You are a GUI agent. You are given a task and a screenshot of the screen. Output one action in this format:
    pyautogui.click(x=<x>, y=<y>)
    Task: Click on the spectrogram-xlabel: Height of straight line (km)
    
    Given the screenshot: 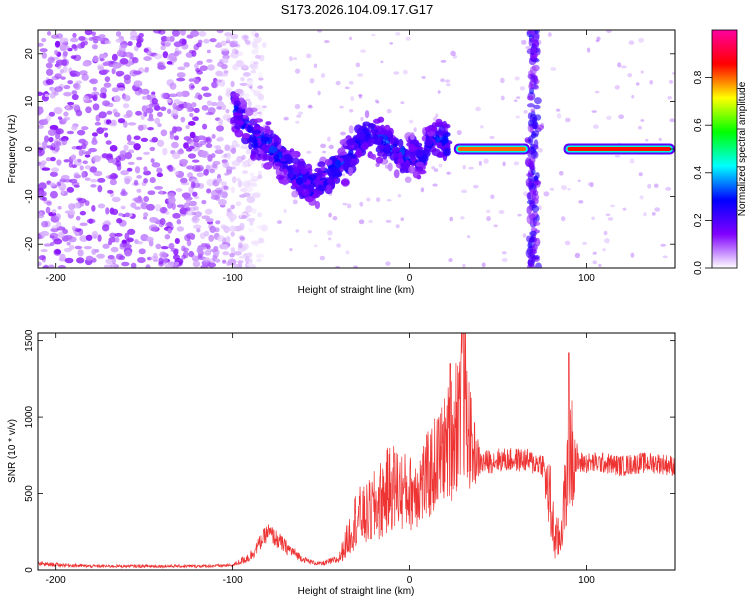 What is the action you would take?
    pyautogui.click(x=356, y=290)
    